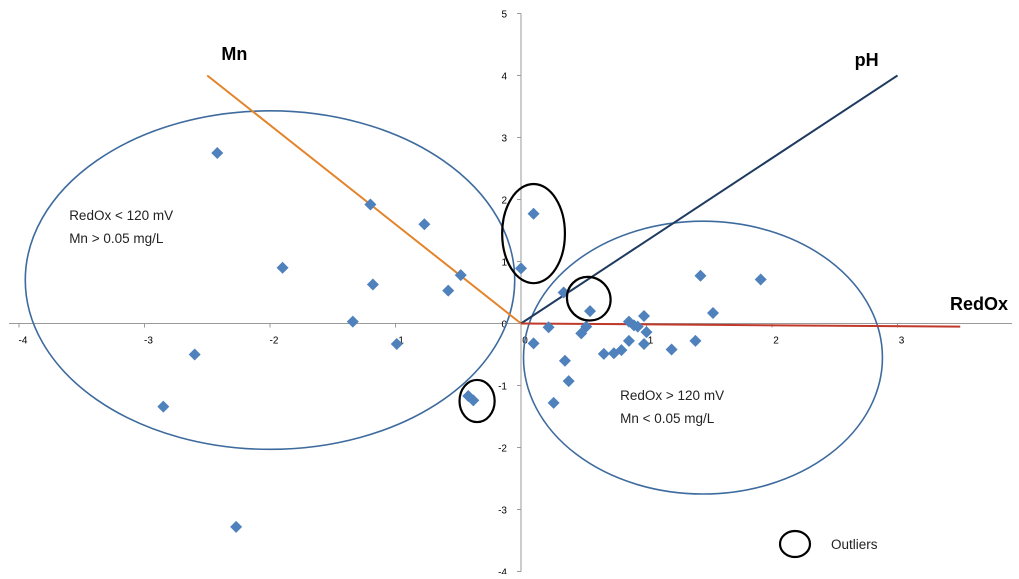  I want to click on annotation-text: Mn > 0.05 mg/L, so click(116, 238).